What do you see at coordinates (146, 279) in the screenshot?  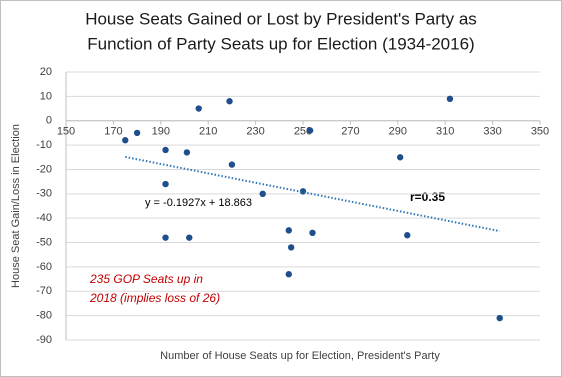 I see `note: 235 GOP Seats up in` at bounding box center [146, 279].